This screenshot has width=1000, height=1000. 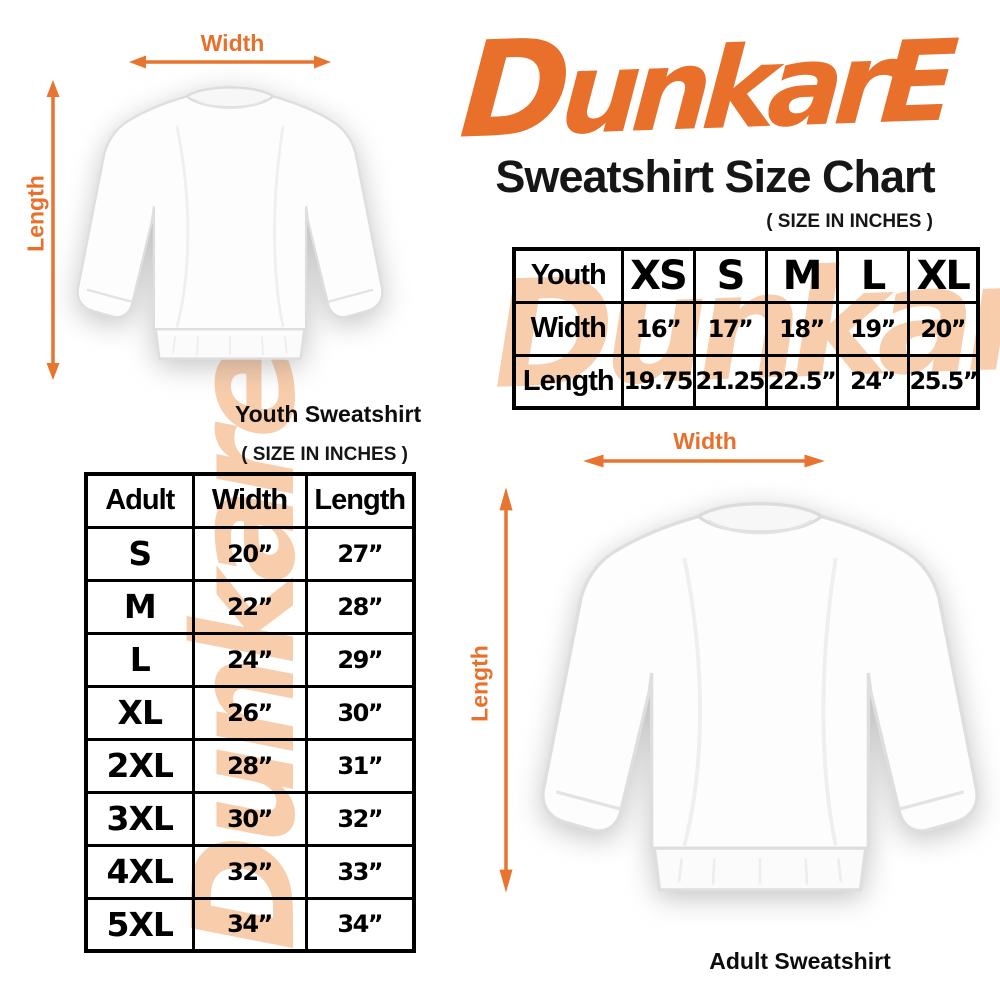 I want to click on table-row: 3XL 30” 32”, so click(x=250, y=818).